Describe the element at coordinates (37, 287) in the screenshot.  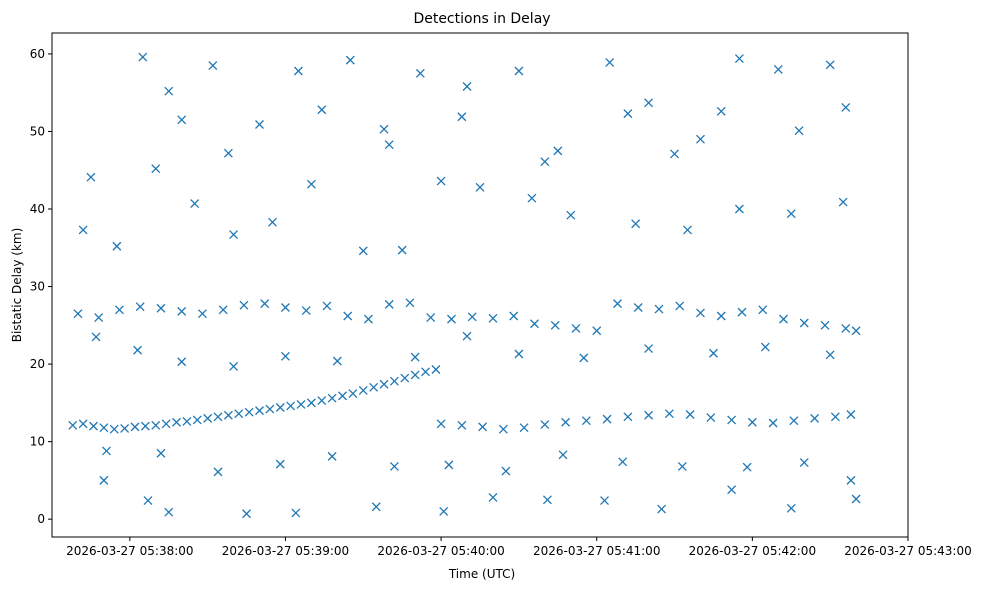
I see `y-tick-label: 30` at that location.